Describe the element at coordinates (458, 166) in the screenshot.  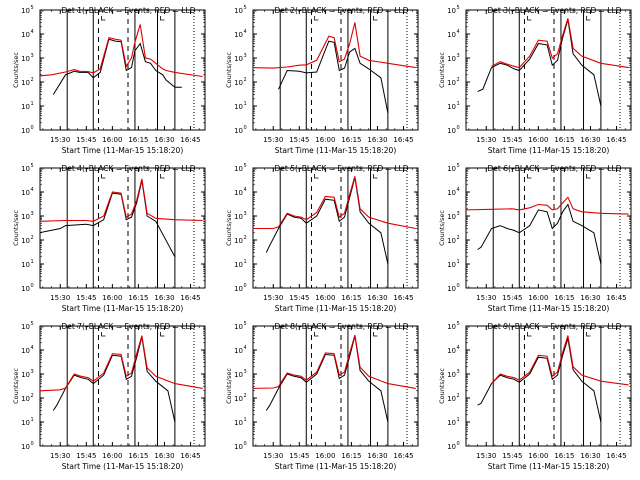
I see `y-tick-exponent: 5` at that location.